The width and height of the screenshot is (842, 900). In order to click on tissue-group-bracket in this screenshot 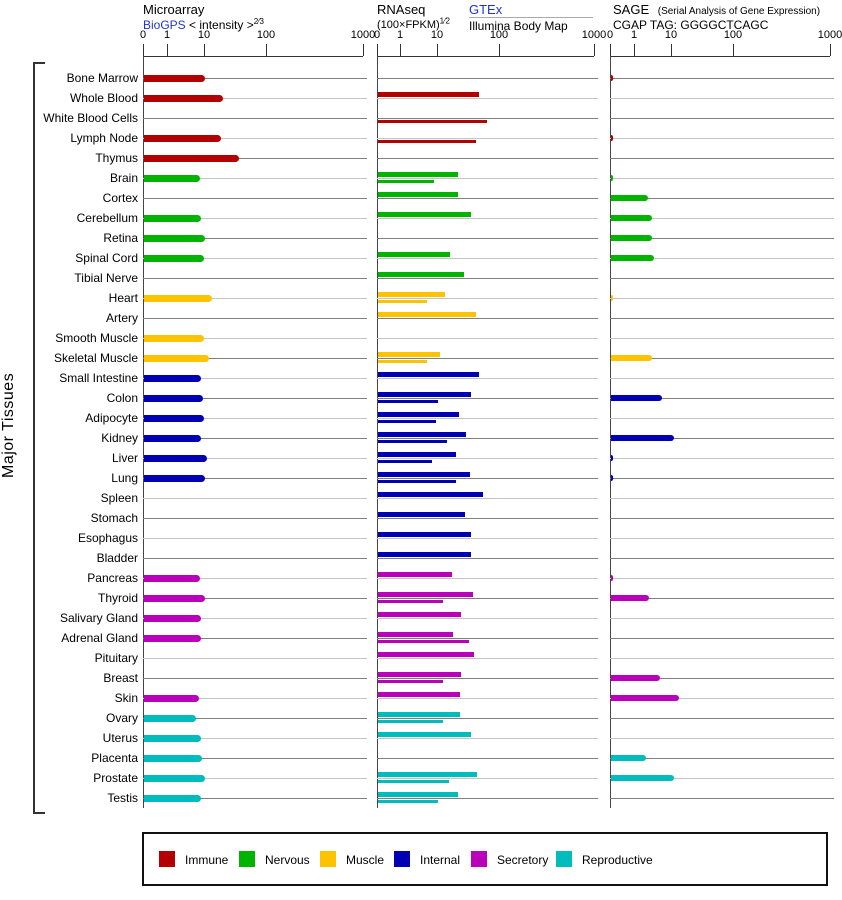, I will do `click(39, 438)`.